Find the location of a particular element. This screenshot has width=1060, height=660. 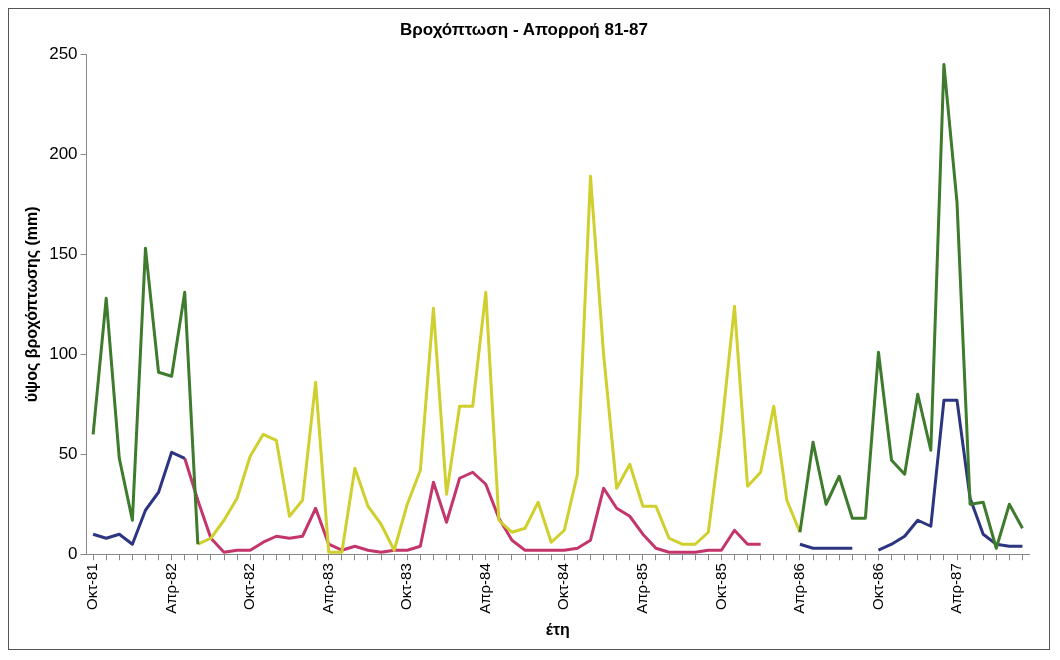

x-tick-label: Απρ-84 is located at coordinates (484, 588).